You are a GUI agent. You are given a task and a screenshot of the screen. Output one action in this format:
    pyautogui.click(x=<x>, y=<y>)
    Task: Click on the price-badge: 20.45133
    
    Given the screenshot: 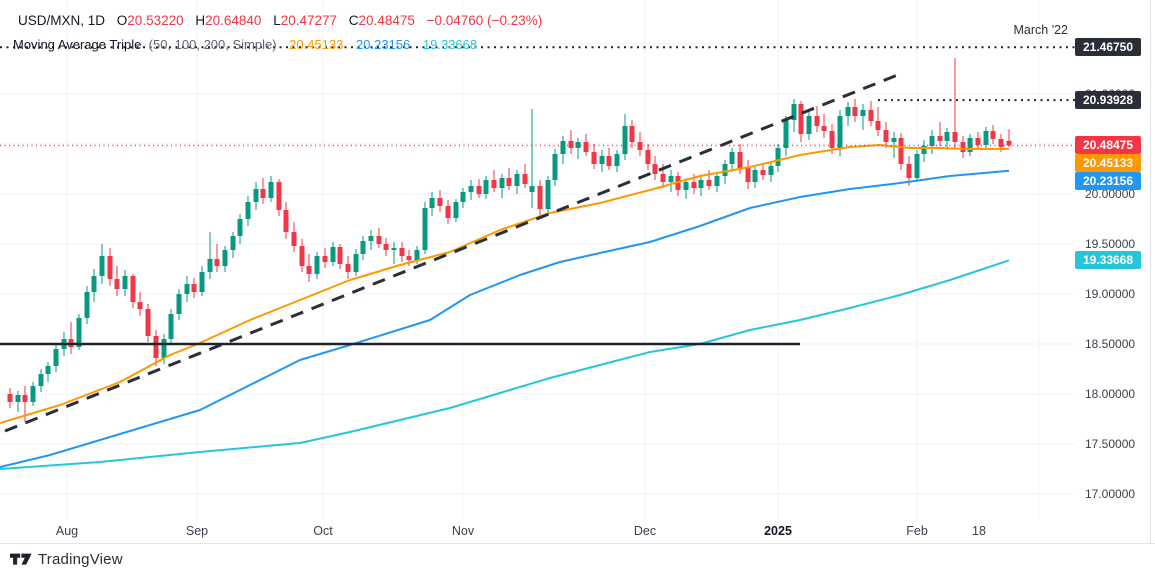 What is the action you would take?
    pyautogui.click(x=1108, y=163)
    